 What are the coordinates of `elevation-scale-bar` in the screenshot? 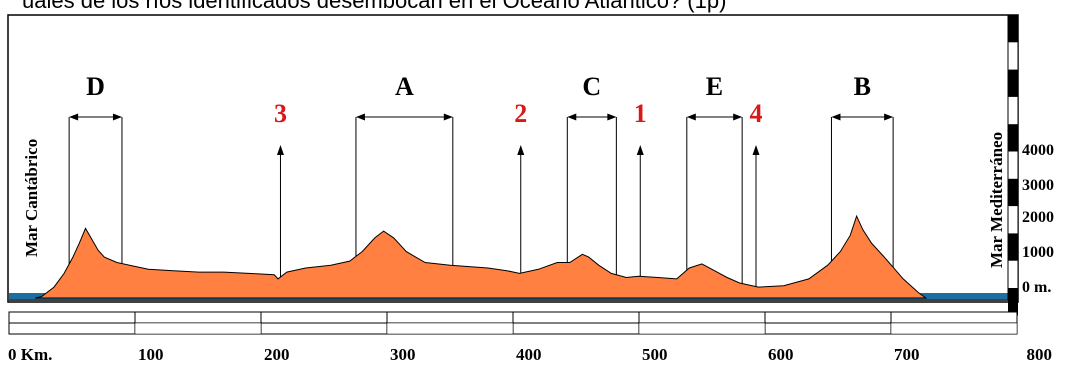 It's located at (1013, 165).